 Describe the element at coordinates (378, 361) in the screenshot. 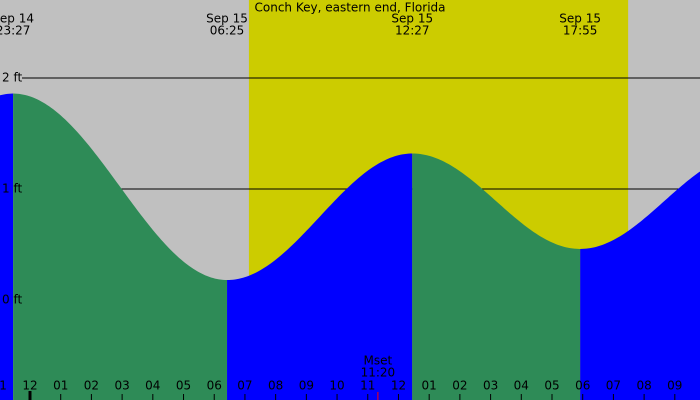

I see `moonset-label: Mset` at that location.